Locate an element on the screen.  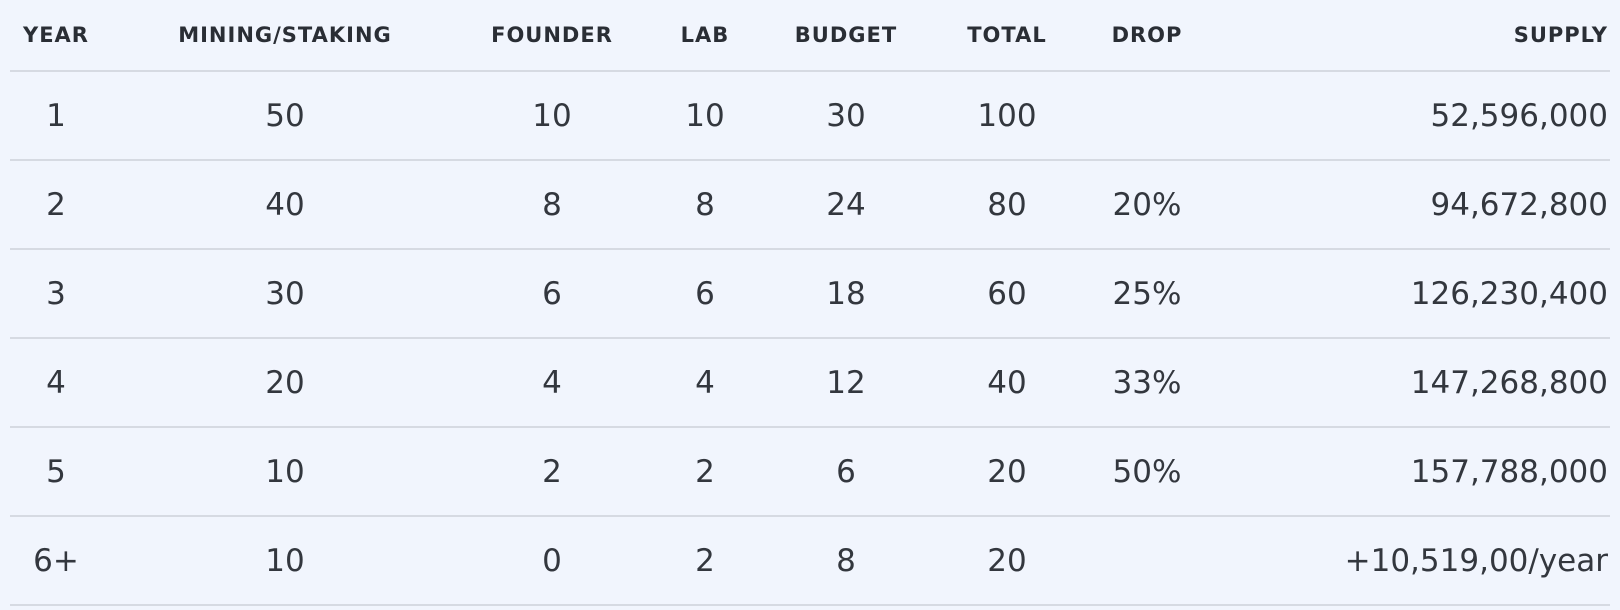
cell-total: 40 is located at coordinates (1007, 383).